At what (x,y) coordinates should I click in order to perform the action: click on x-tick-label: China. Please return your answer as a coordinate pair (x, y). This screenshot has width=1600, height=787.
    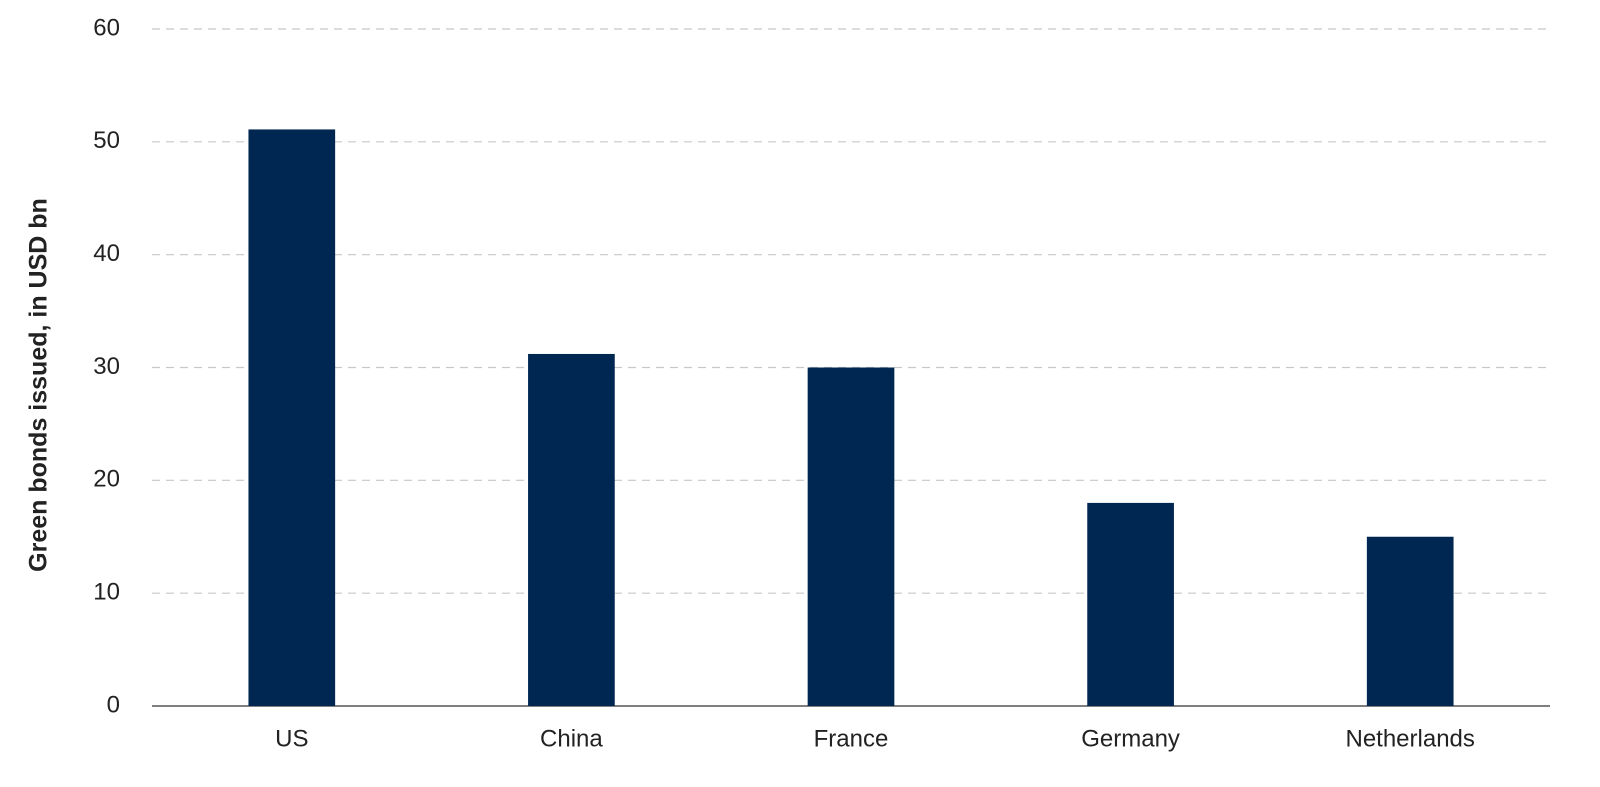
    Looking at the image, I should click on (571, 738).